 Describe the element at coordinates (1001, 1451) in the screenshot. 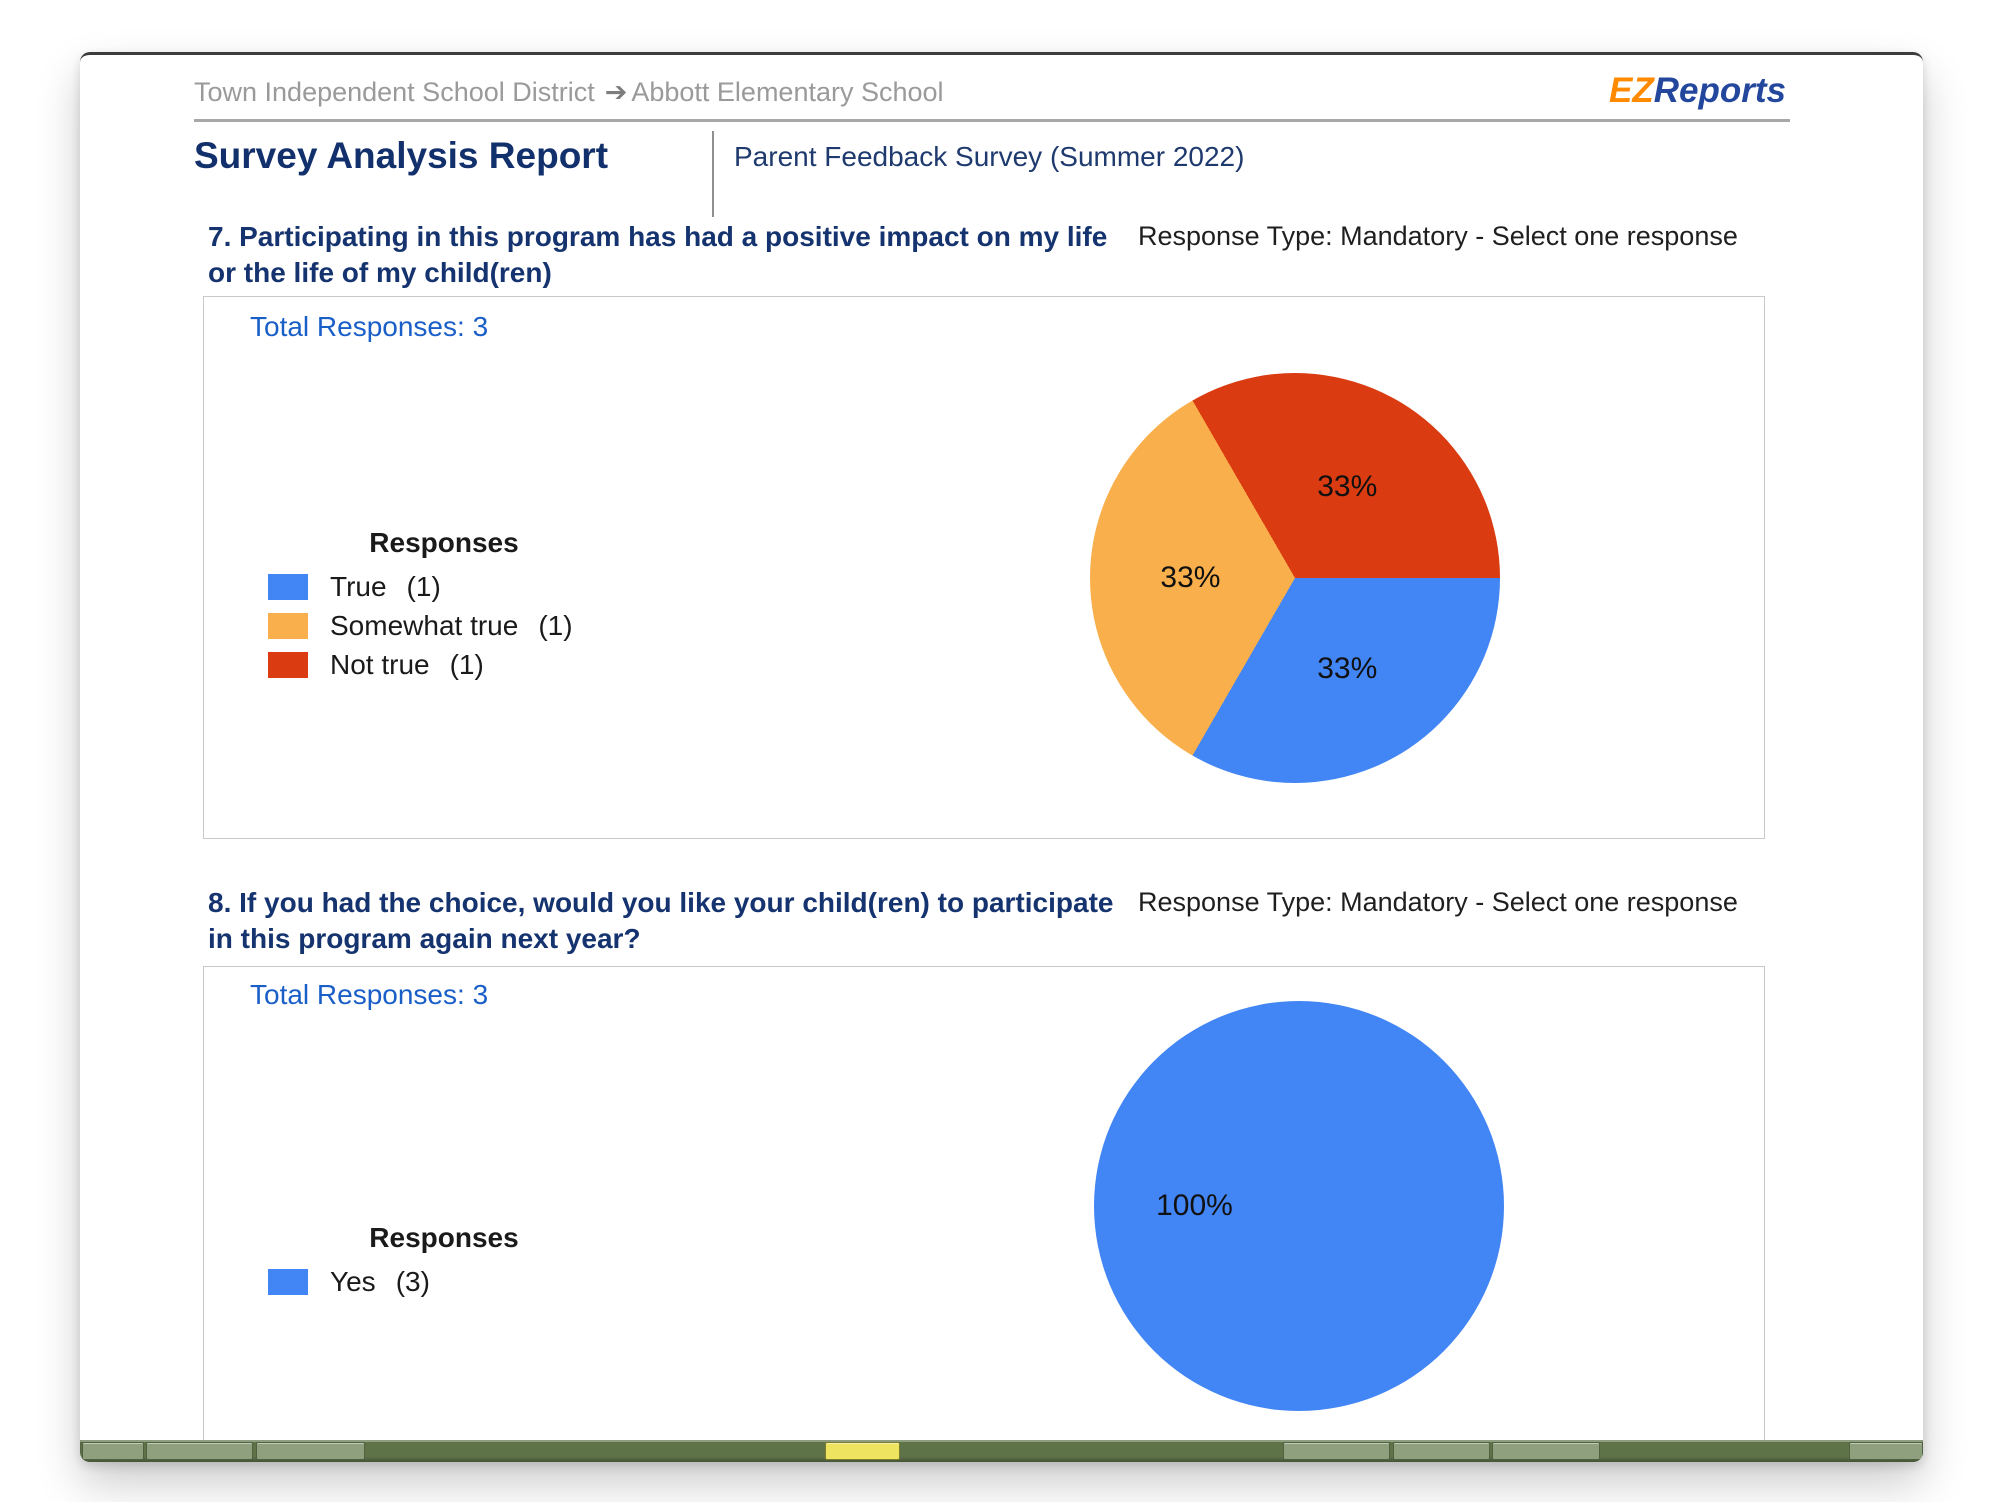

I see `taskbar-strip` at that location.